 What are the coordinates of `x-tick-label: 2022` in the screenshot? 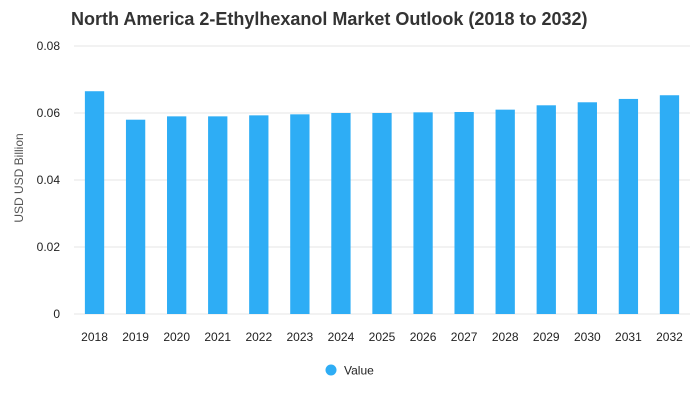 It's located at (258, 337).